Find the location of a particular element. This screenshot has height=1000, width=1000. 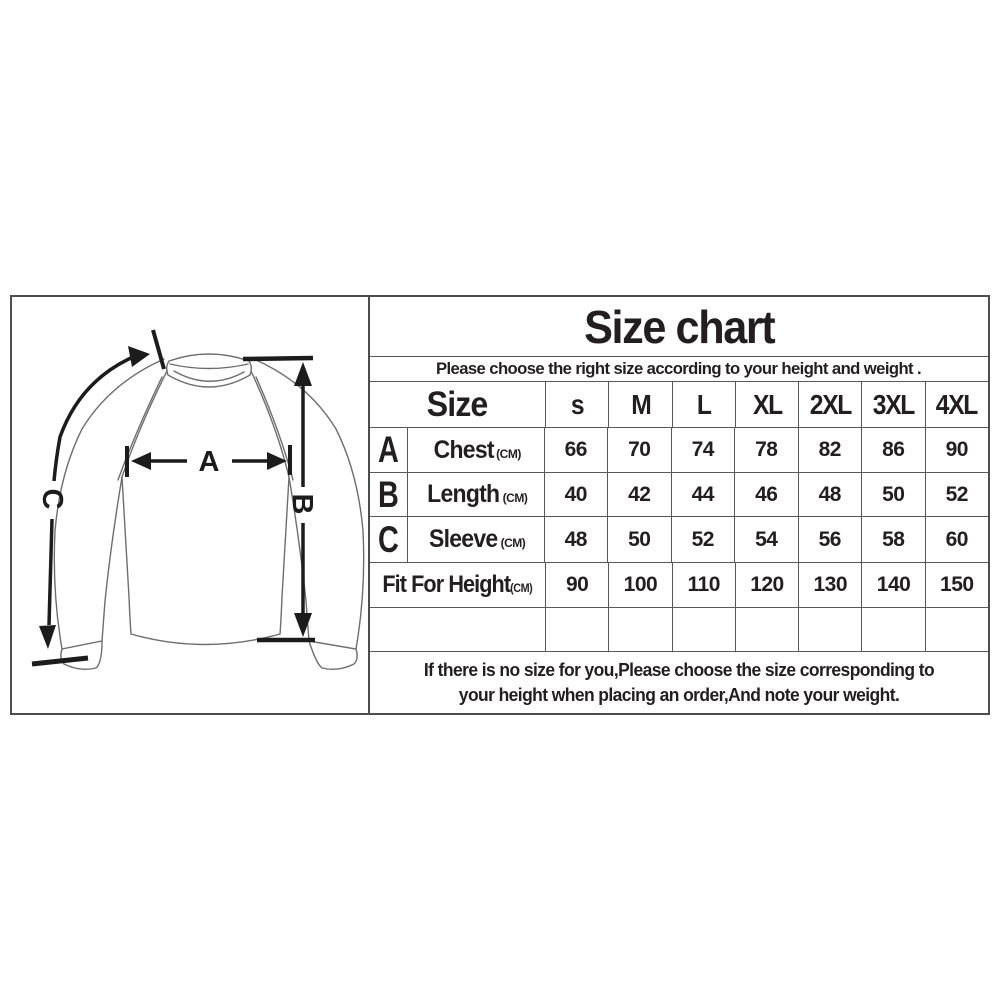

size-value-cell: 54 is located at coordinates (766, 539).